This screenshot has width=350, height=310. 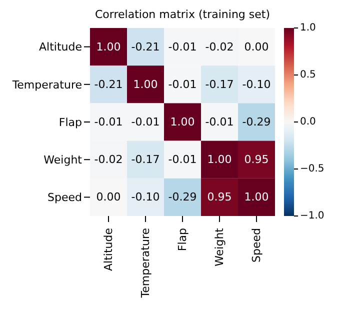 What do you see at coordinates (60, 47) in the screenshot?
I see `y-tick-label: Altitude` at bounding box center [60, 47].